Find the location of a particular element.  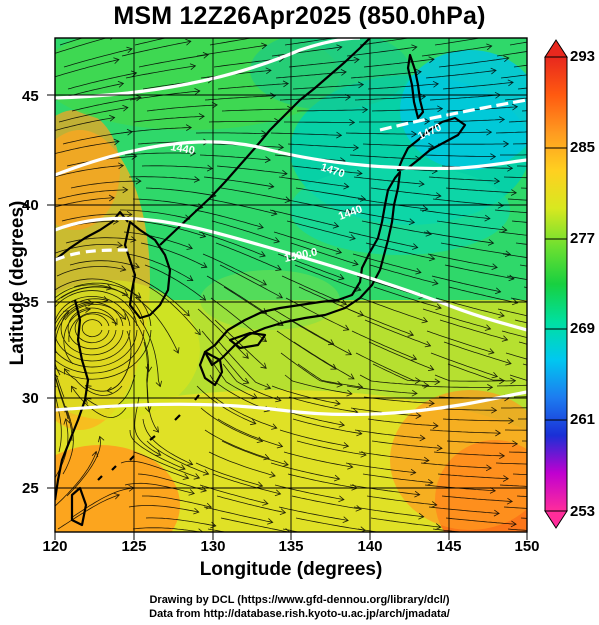

colorbar-tick-label: 269 is located at coordinates (583, 328).